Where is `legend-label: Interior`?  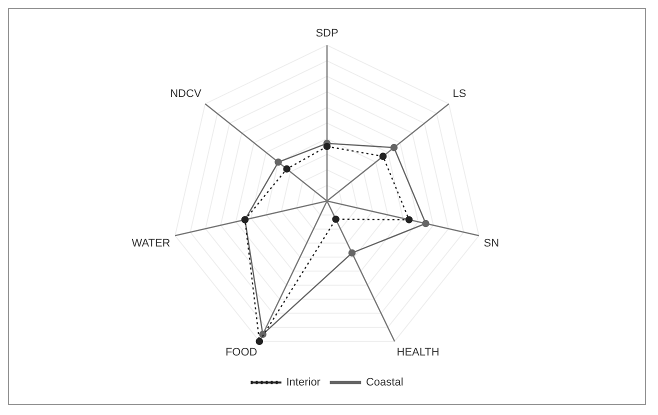
legend-label: Interior is located at coordinates (303, 382).